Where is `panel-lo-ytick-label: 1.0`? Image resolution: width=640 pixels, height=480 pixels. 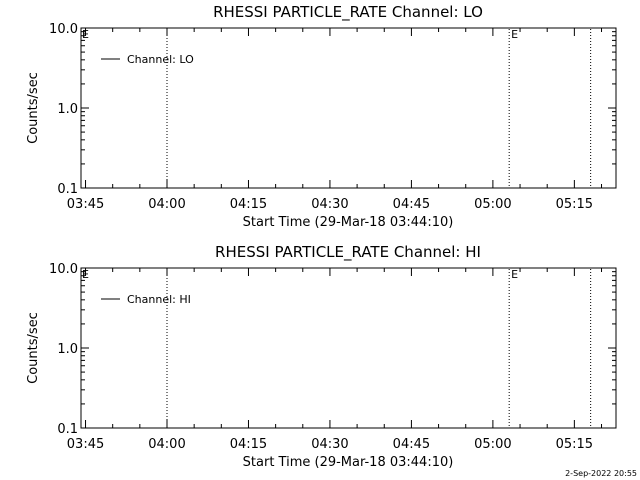
panel-lo-ytick-label: 1.0 is located at coordinates (67, 109).